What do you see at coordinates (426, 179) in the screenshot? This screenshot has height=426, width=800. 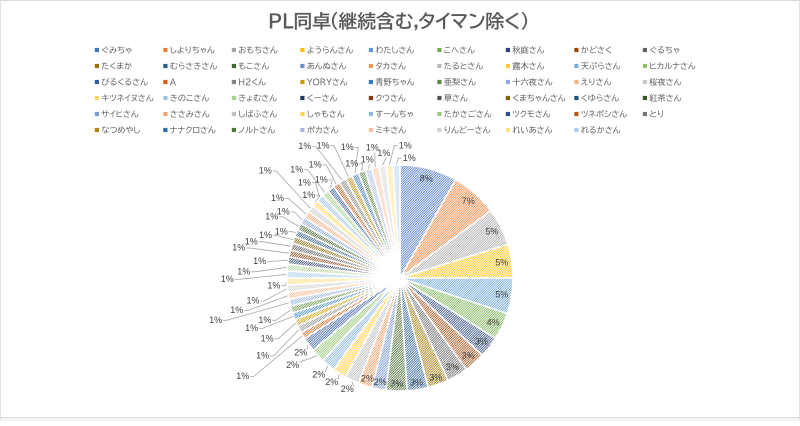 I see `svg-text: 8%` at bounding box center [426, 179].